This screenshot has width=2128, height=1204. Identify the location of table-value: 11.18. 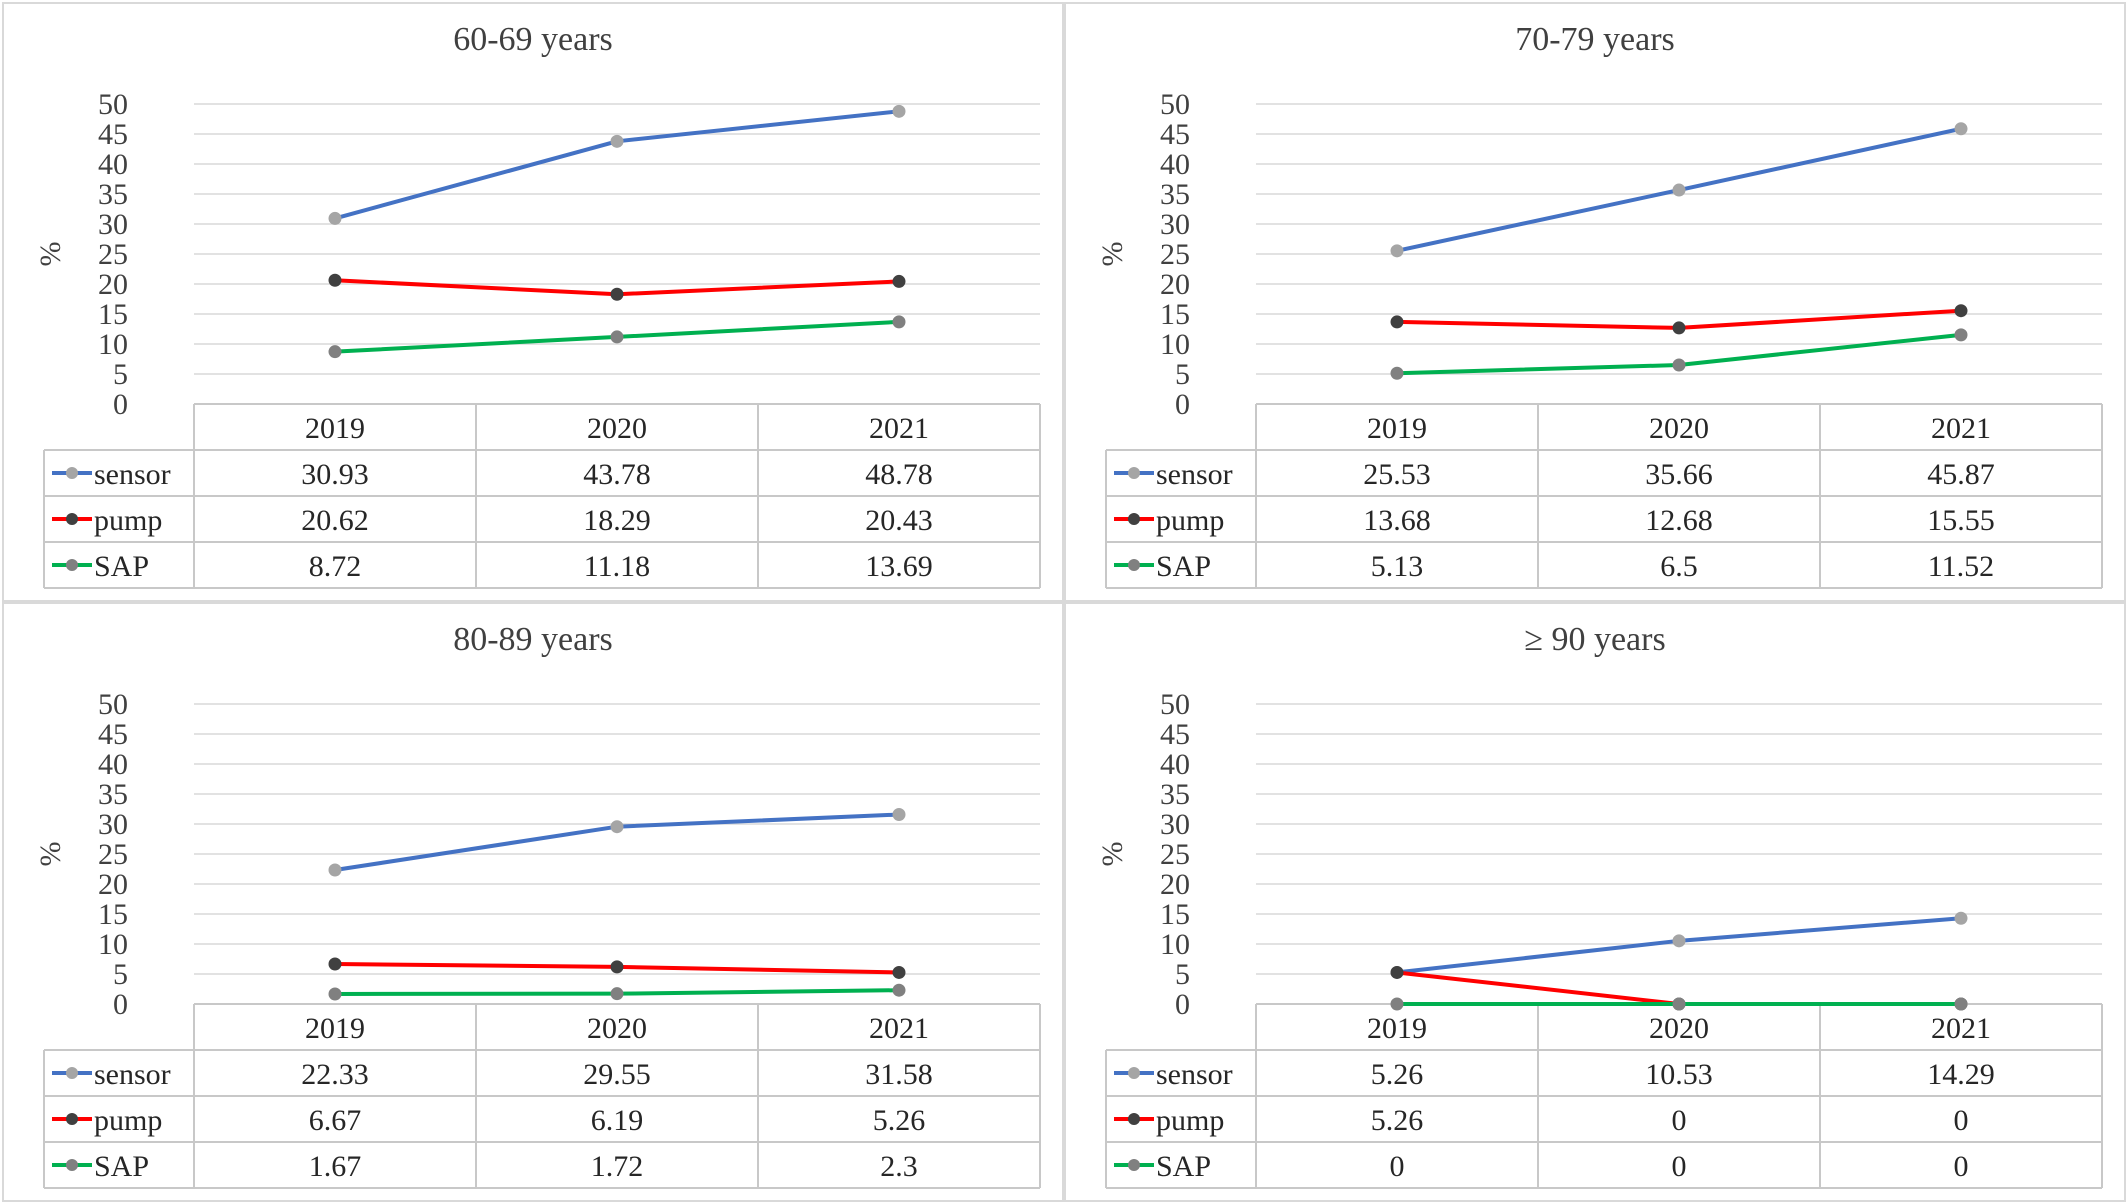
(617, 566).